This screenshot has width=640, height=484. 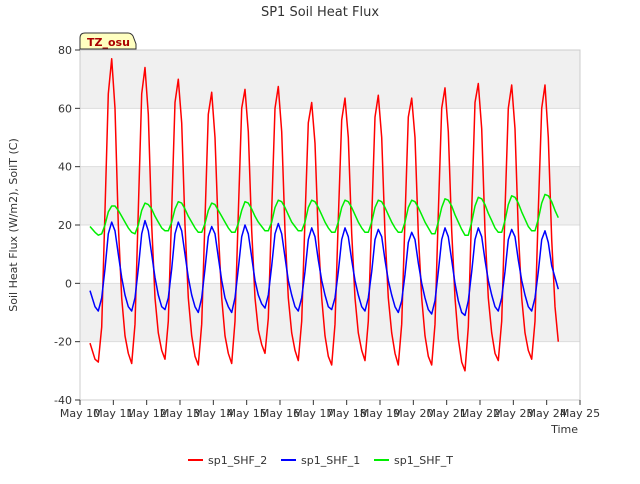 What do you see at coordinates (63, 400) in the screenshot?
I see `y-tick-label: -40` at bounding box center [63, 400].